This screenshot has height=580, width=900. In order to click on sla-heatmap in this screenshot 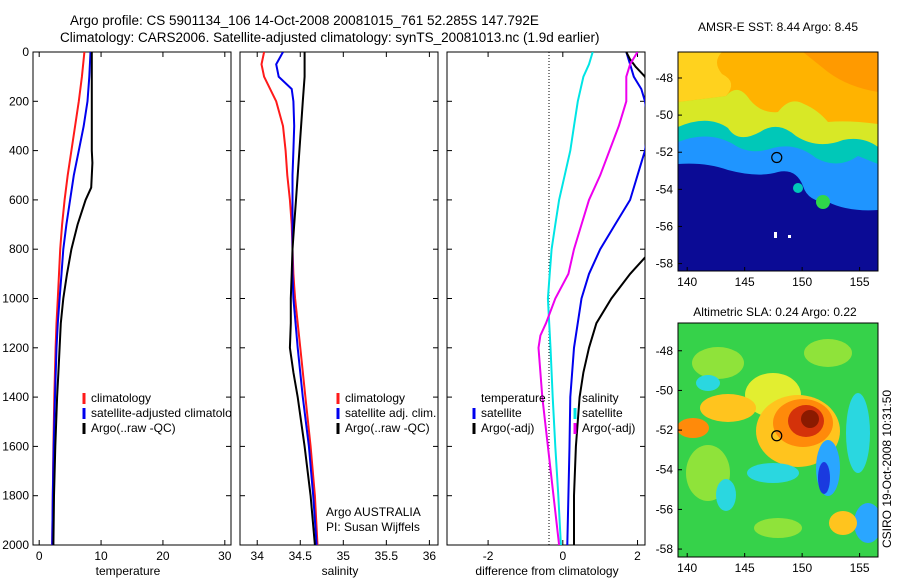, I will do `click(778, 440)`.